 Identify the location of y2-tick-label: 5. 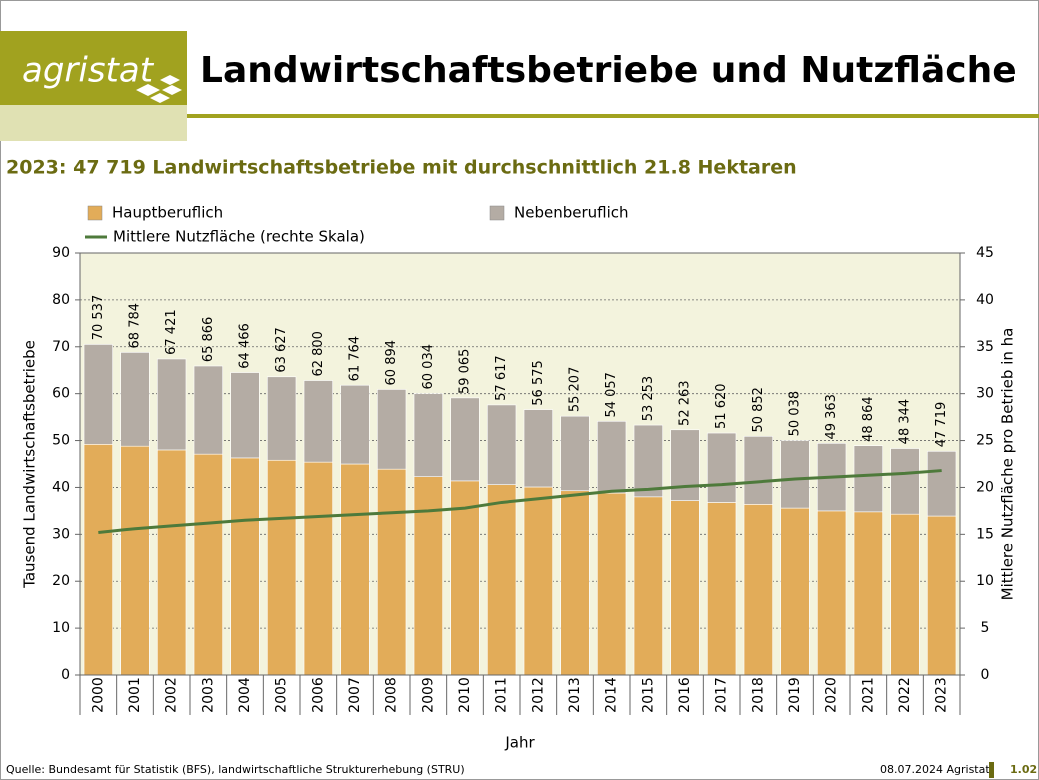
(985, 628).